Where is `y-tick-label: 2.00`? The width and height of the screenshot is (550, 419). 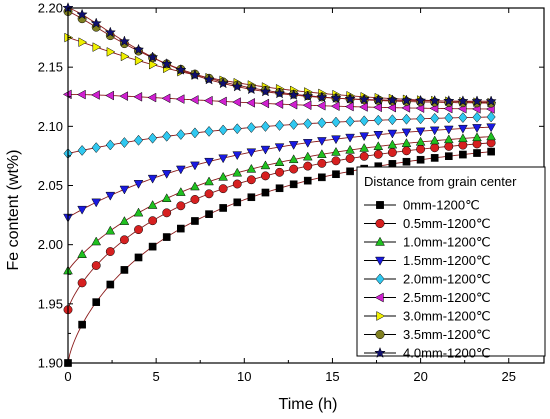
y-tick-label: 2.00 is located at coordinates (50, 244).